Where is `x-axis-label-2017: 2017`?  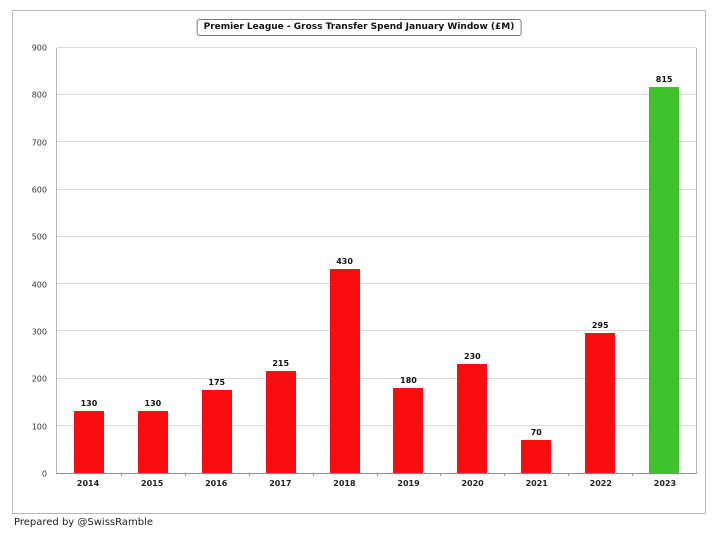 x-axis-label-2017: 2017 is located at coordinates (280, 483).